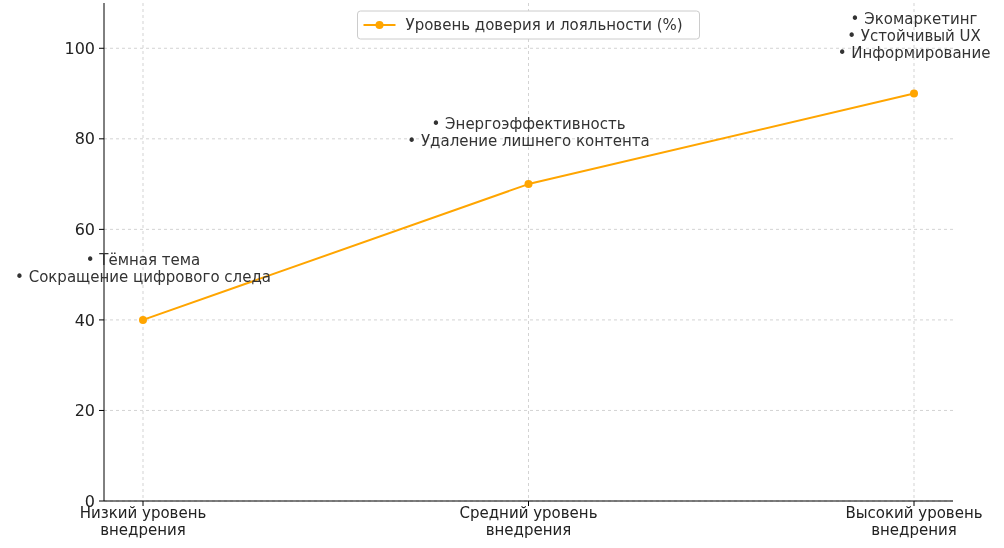 The width and height of the screenshot is (1004, 548). What do you see at coordinates (528, 132) in the screenshot?
I see `annotation: • Энергоэффективность • Удаление лишнего контента` at bounding box center [528, 132].